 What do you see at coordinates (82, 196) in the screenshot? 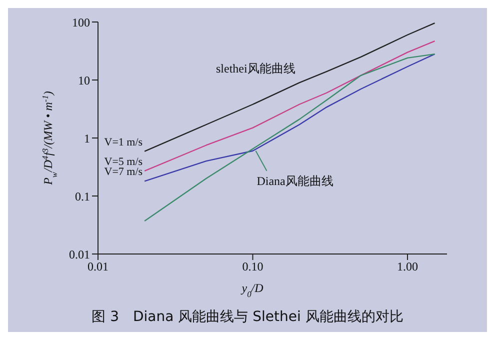
I see `y-tick-label: 0.1` at bounding box center [82, 196].